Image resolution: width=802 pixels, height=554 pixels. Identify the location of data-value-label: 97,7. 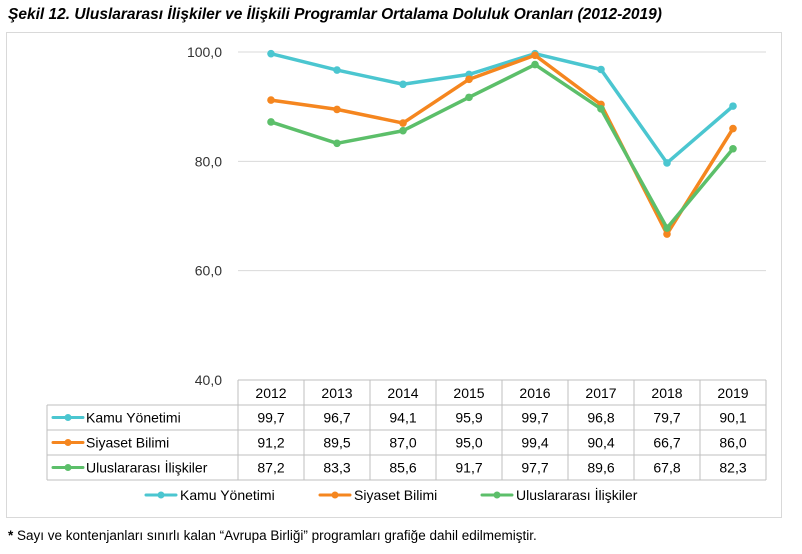
(534, 468).